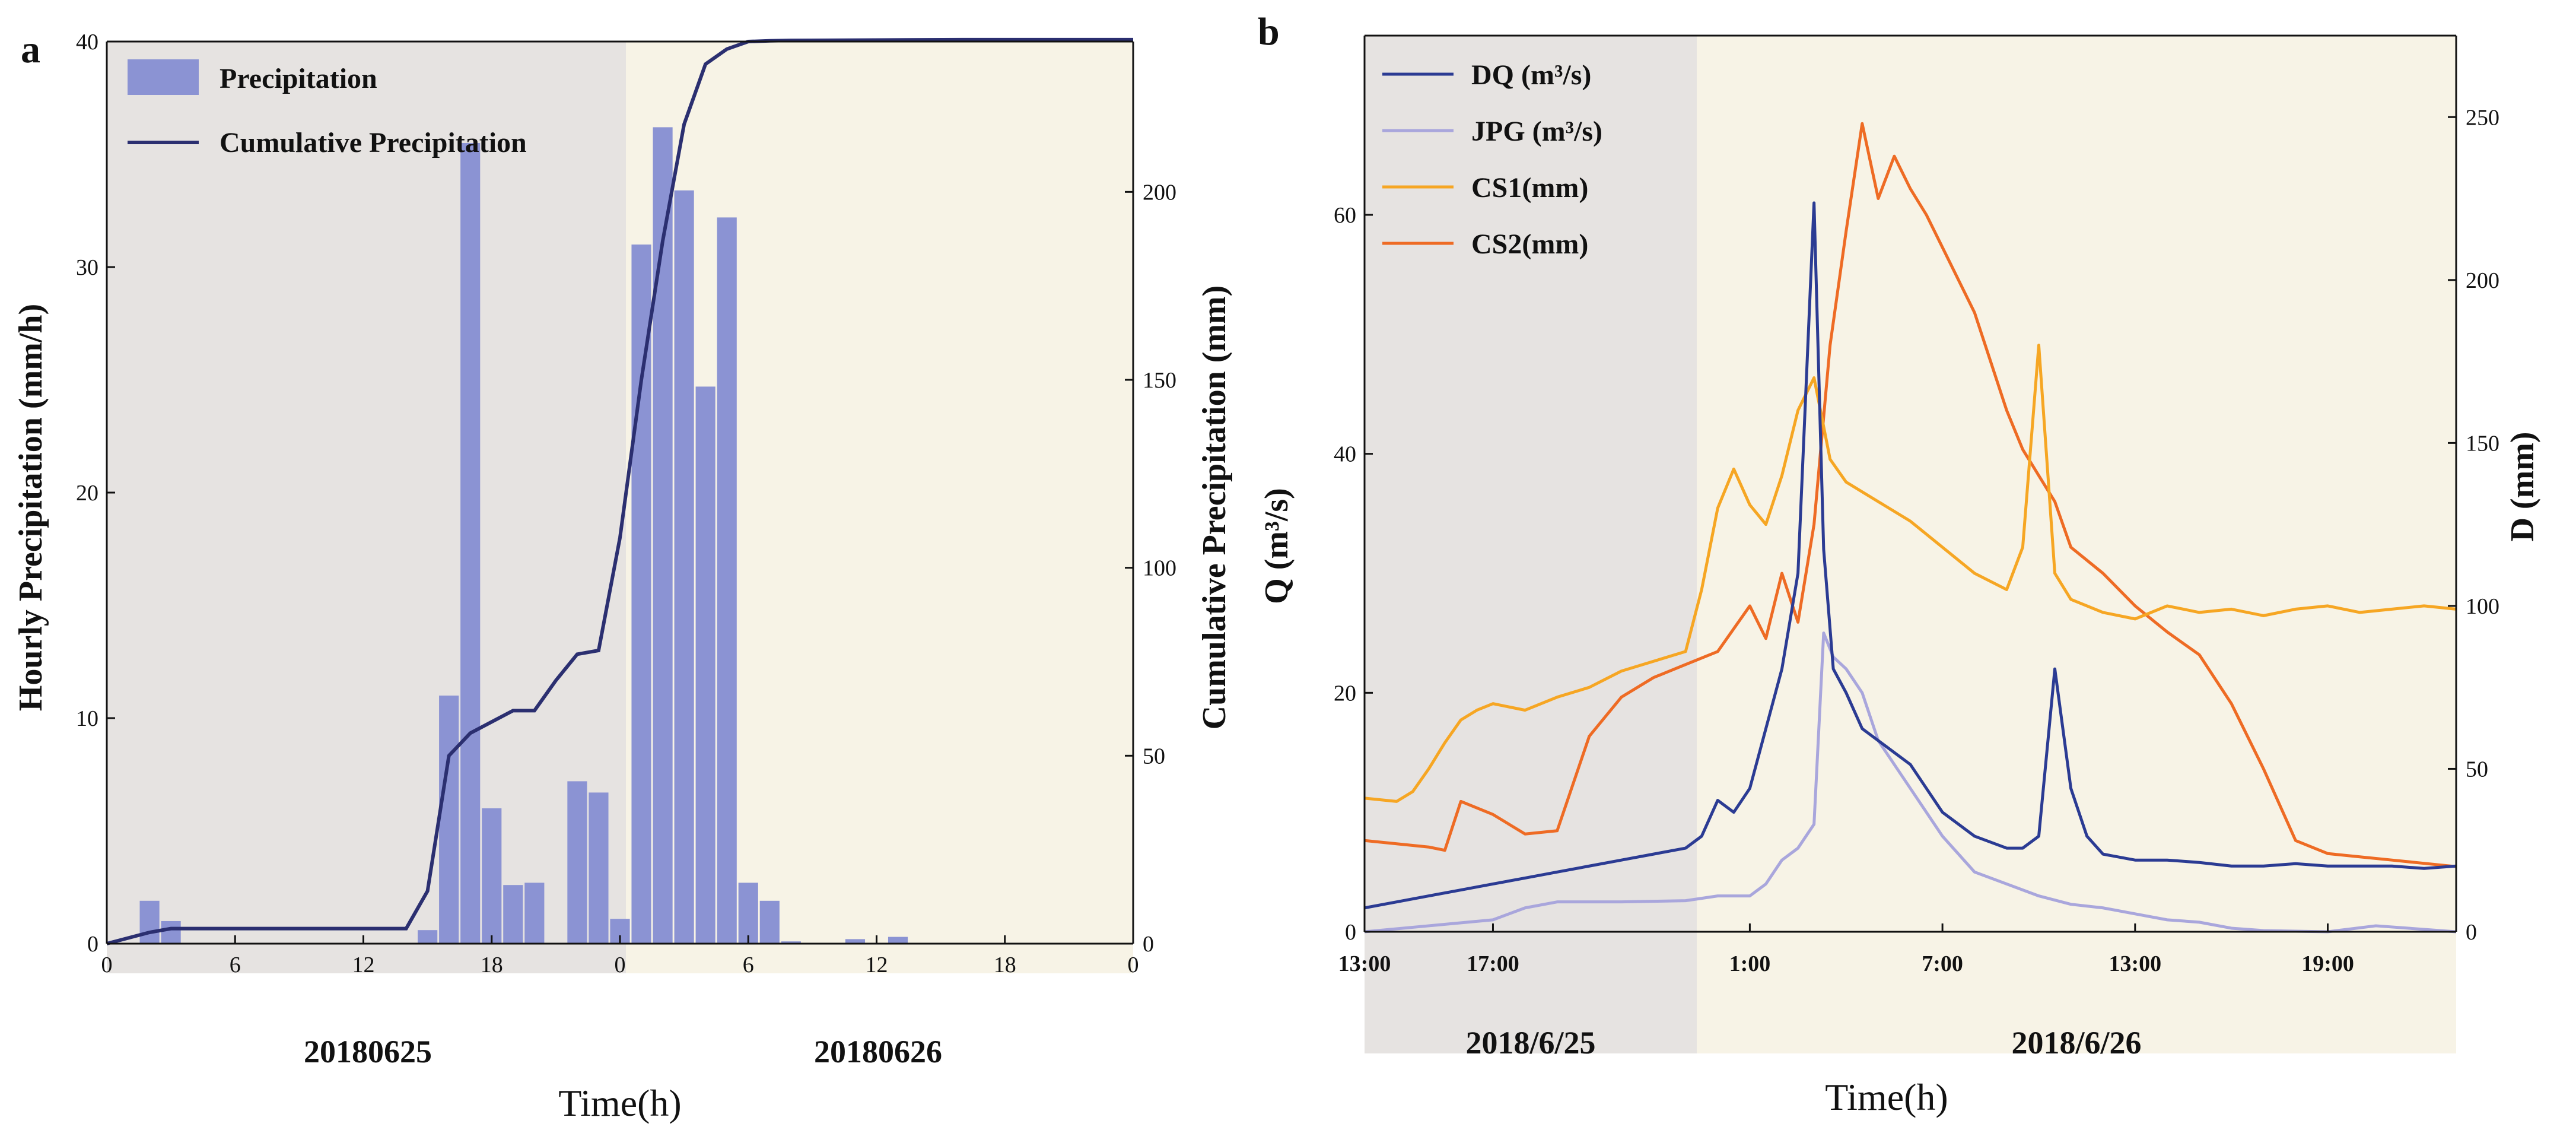 The width and height of the screenshot is (2576, 1130). What do you see at coordinates (1910, 783) in the screenshot?
I see `series-line-jpg` at bounding box center [1910, 783].